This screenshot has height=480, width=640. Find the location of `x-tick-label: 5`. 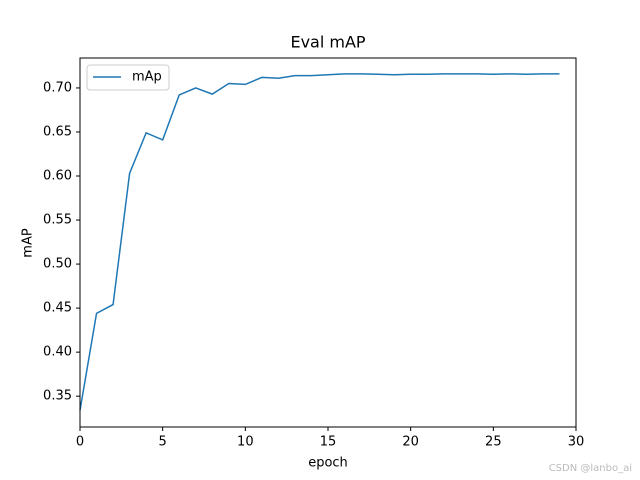

x-tick-label: 5 is located at coordinates (163, 442).